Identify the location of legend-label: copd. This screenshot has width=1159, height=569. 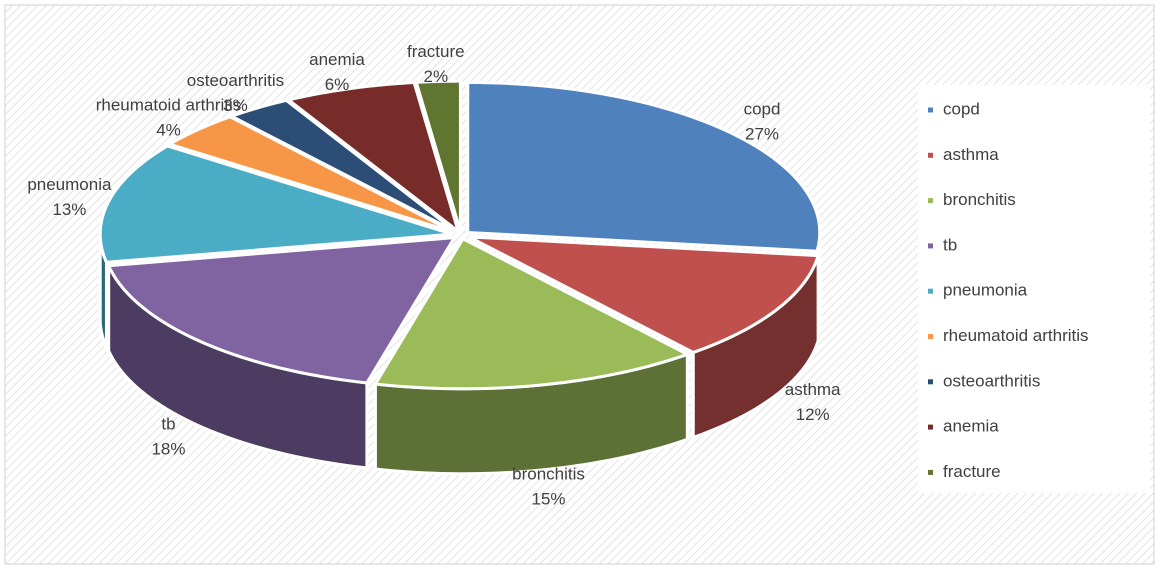
(961, 108).